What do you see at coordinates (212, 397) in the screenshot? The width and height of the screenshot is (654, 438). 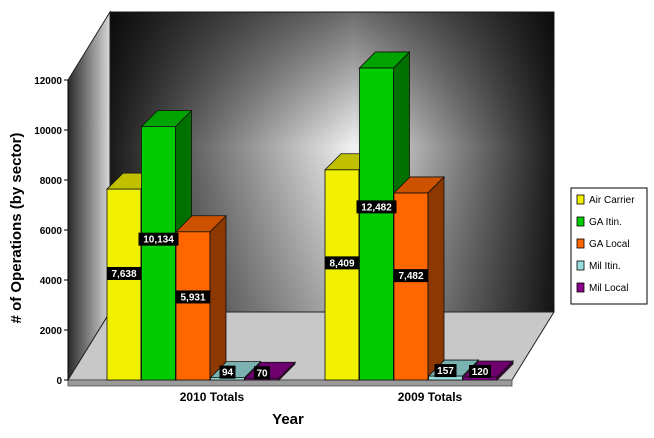 I see `x-tick-label: 2010 Totals` at bounding box center [212, 397].